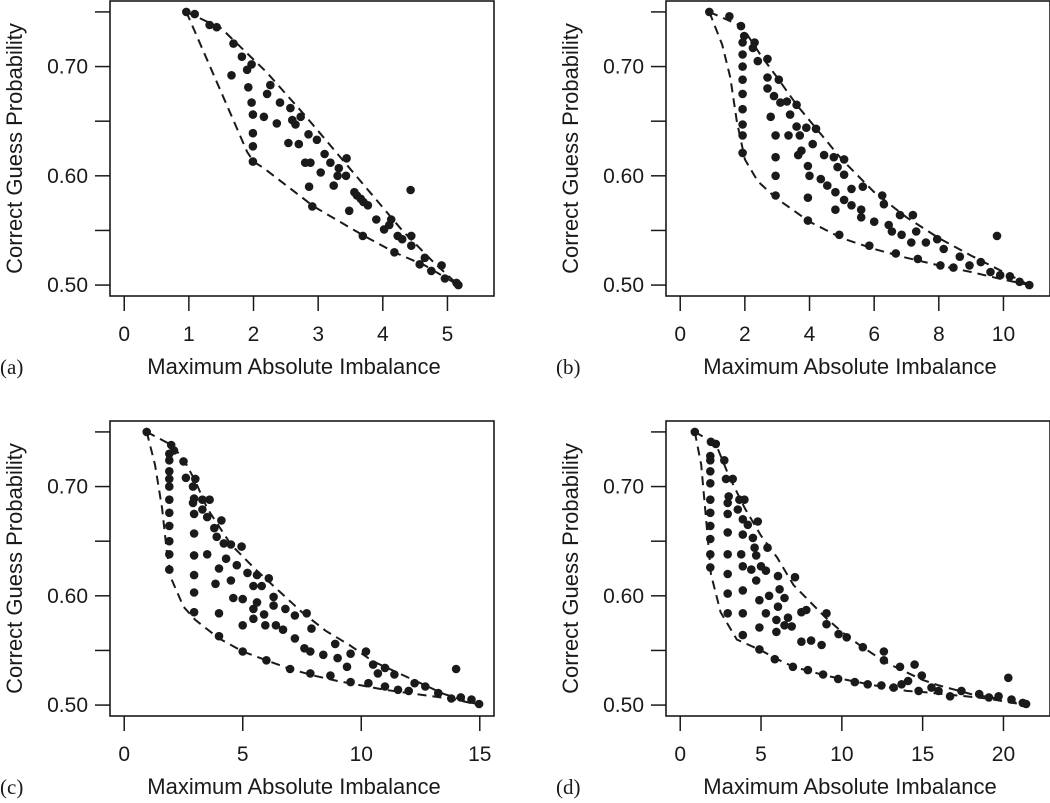 The height and width of the screenshot is (803, 1050). Describe the element at coordinates (874, 334) in the screenshot. I see `x-tick-label: 6` at that location.